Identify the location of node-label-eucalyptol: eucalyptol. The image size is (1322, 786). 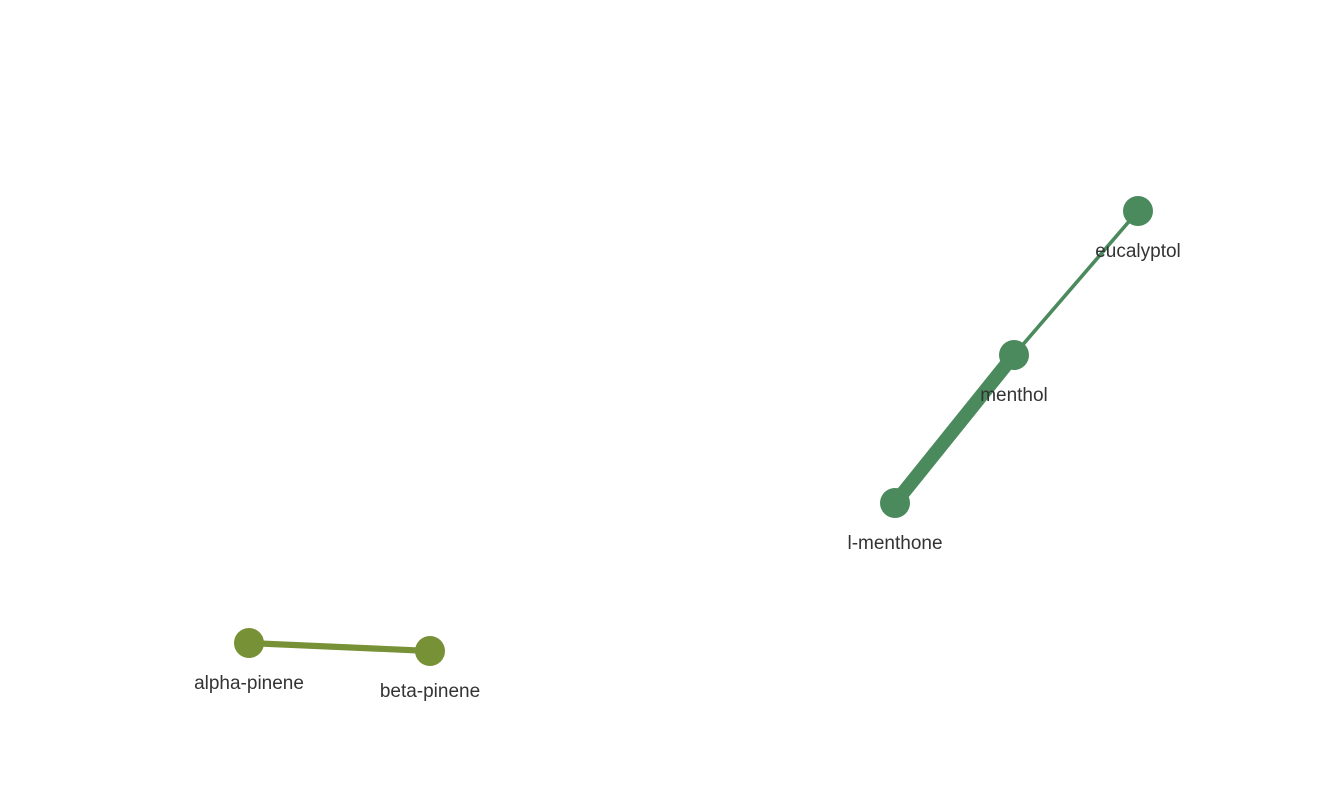
(1138, 251).